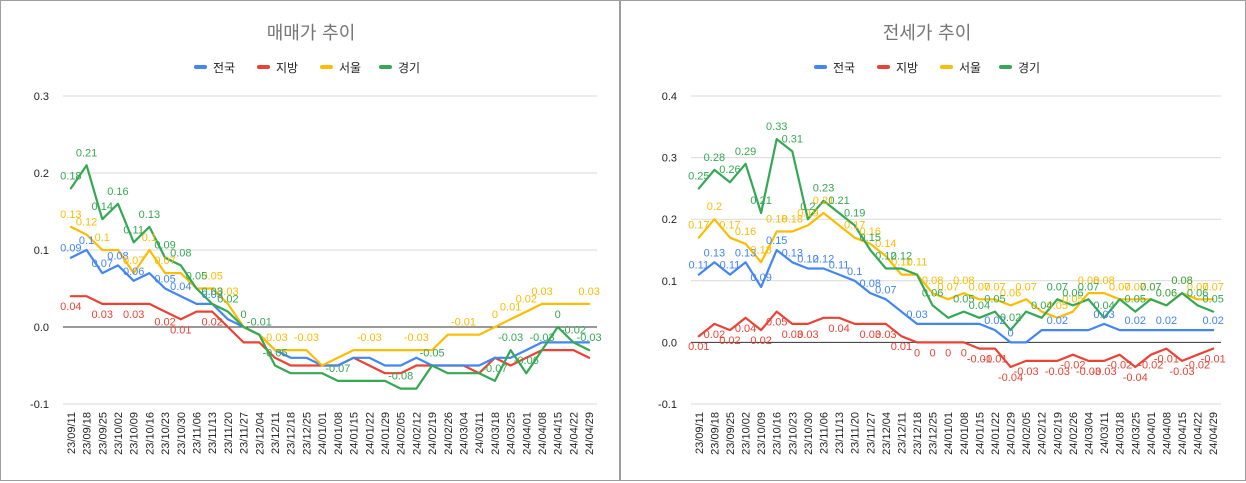 The image size is (1246, 483). I want to click on x-tick-label: 23/09/18, so click(88, 433).